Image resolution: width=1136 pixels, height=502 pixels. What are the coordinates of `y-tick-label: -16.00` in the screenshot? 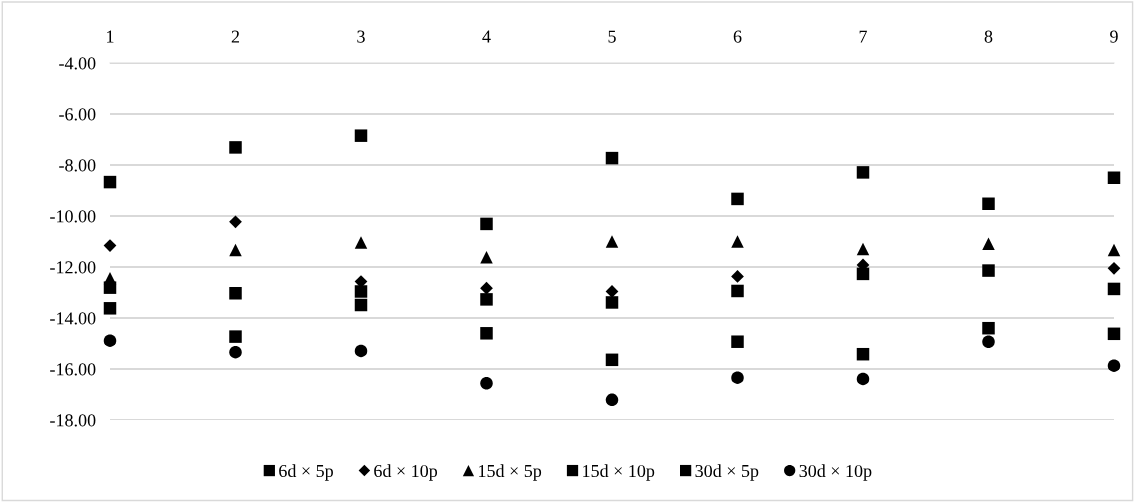 It's located at (73, 369).